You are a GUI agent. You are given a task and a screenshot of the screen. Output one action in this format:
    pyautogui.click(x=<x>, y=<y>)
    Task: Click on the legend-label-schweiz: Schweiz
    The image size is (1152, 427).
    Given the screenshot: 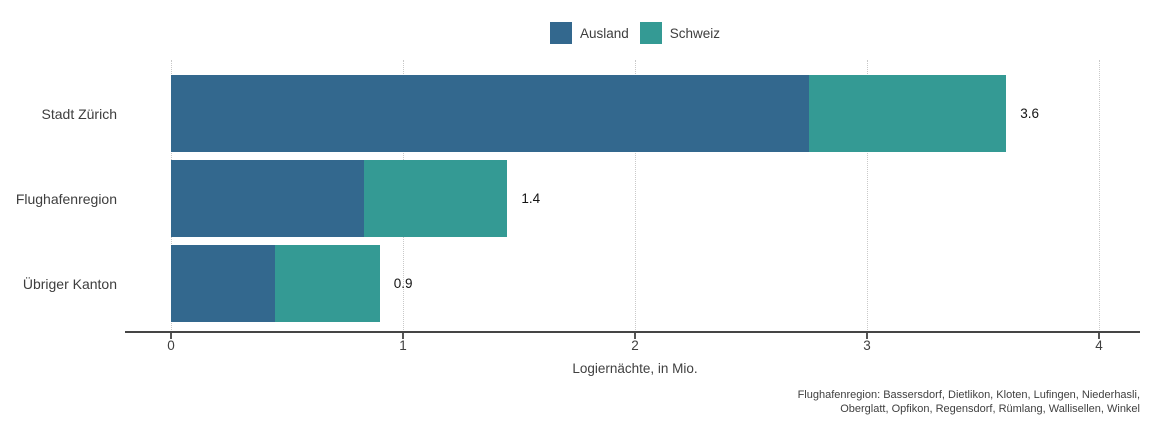 What is the action you would take?
    pyautogui.click(x=695, y=33)
    